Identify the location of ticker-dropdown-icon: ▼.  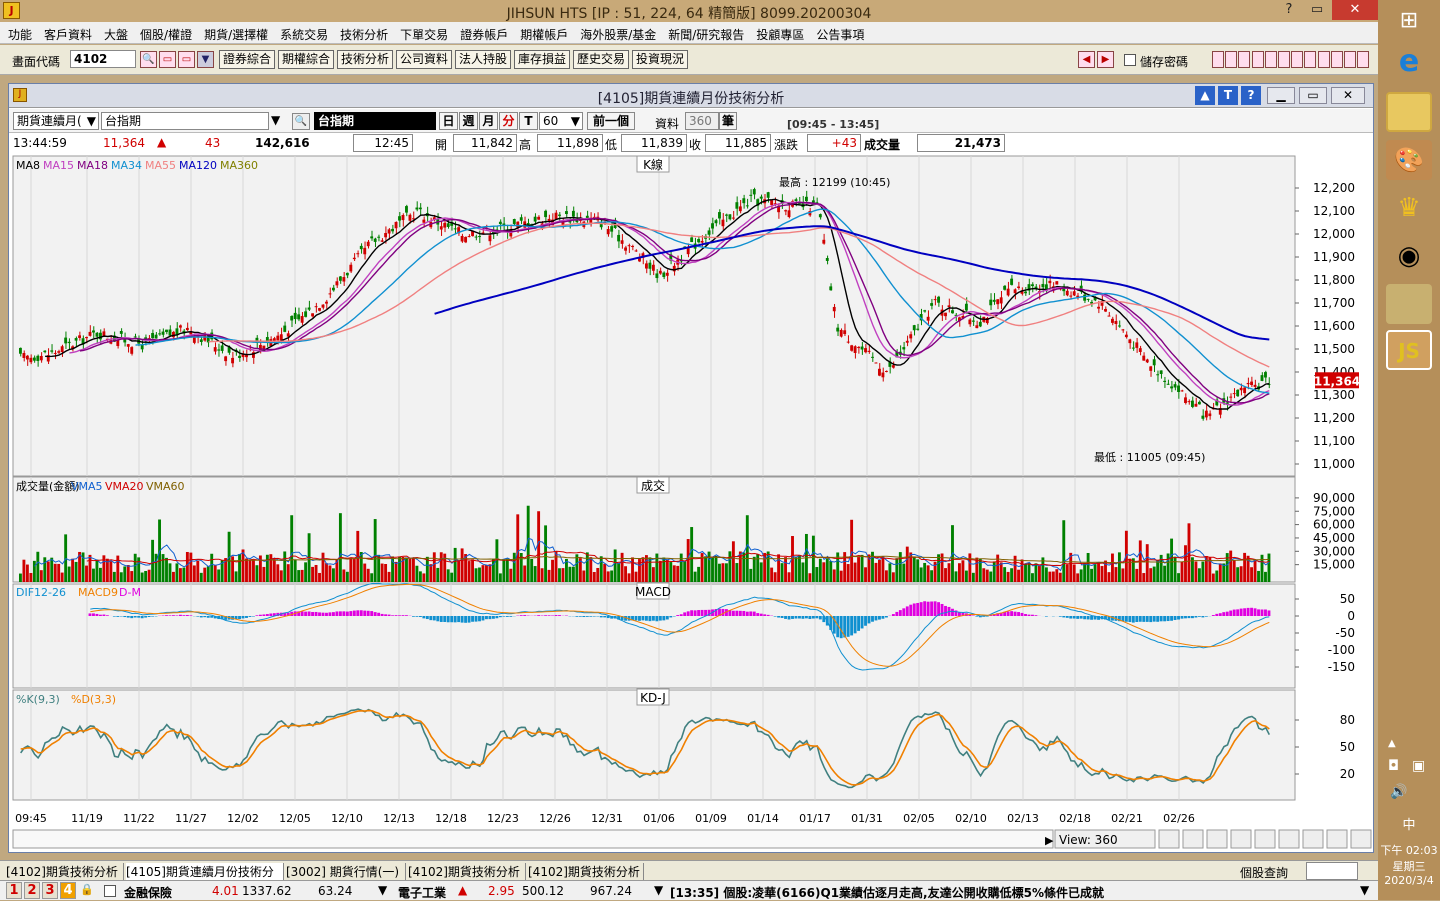
(382, 890).